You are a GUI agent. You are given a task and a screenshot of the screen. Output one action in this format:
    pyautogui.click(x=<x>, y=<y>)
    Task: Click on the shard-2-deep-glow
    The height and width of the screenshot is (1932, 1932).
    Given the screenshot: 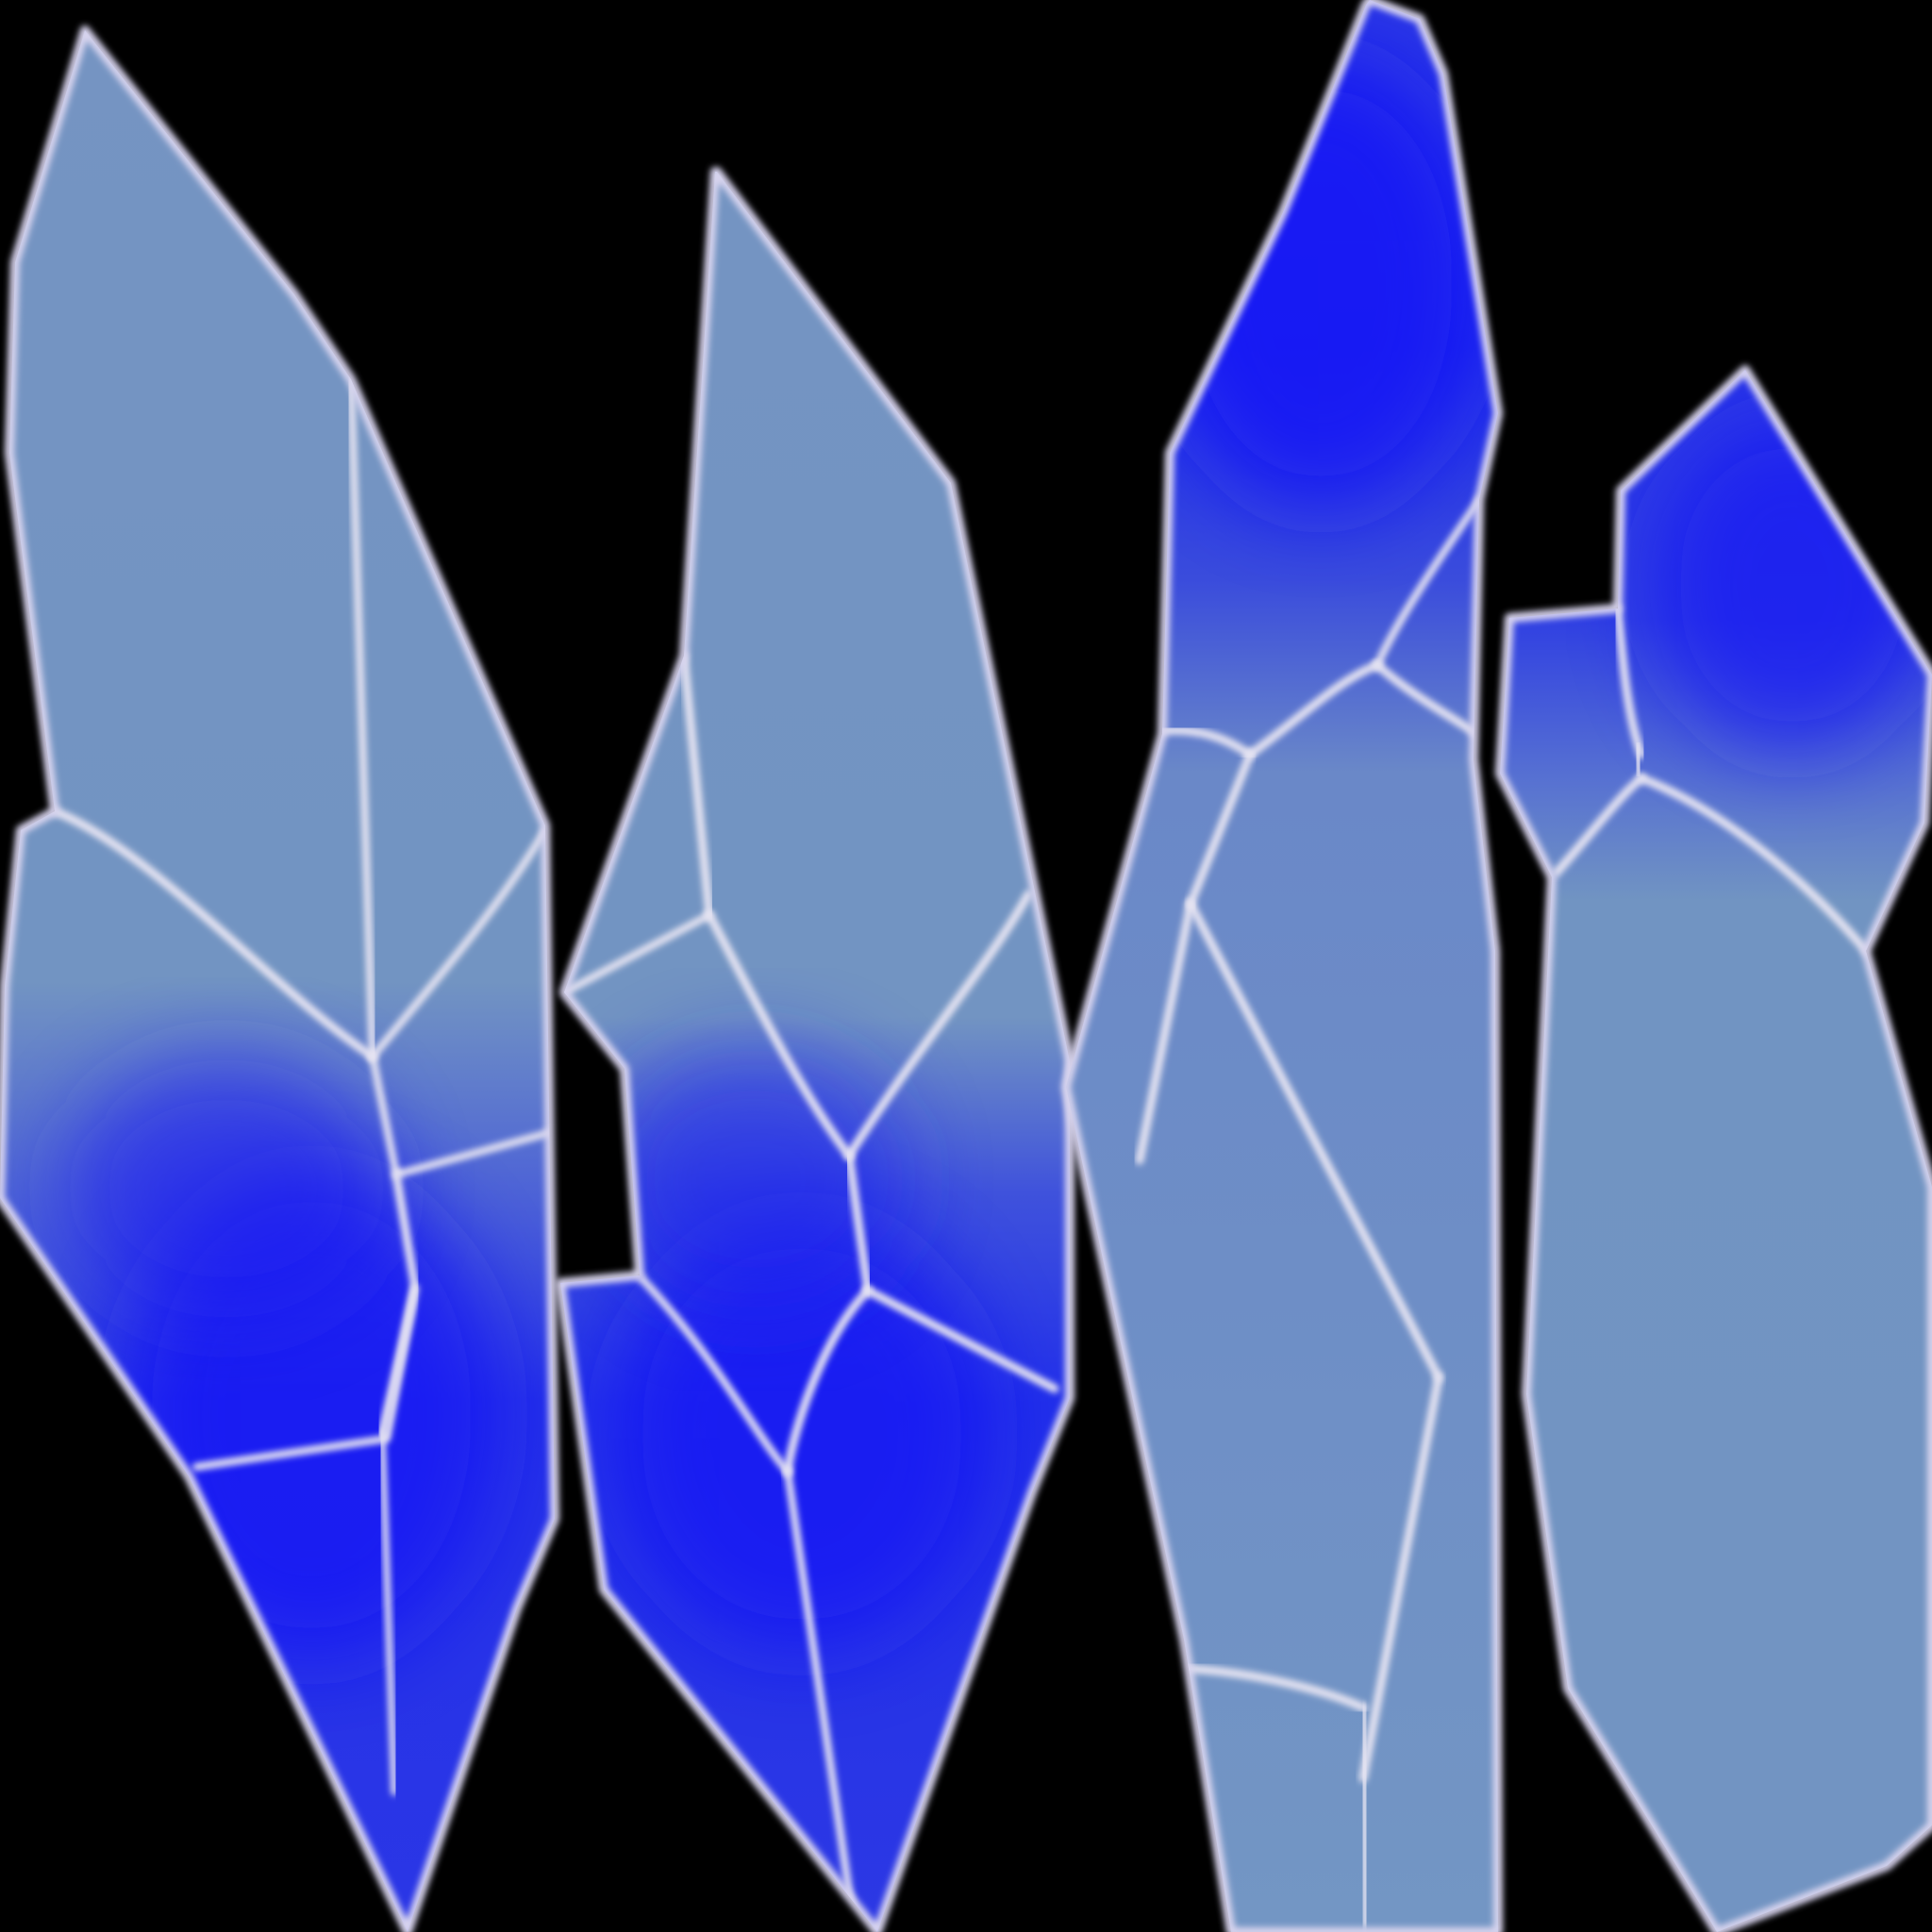 What is the action you would take?
    pyautogui.click(x=802, y=1434)
    